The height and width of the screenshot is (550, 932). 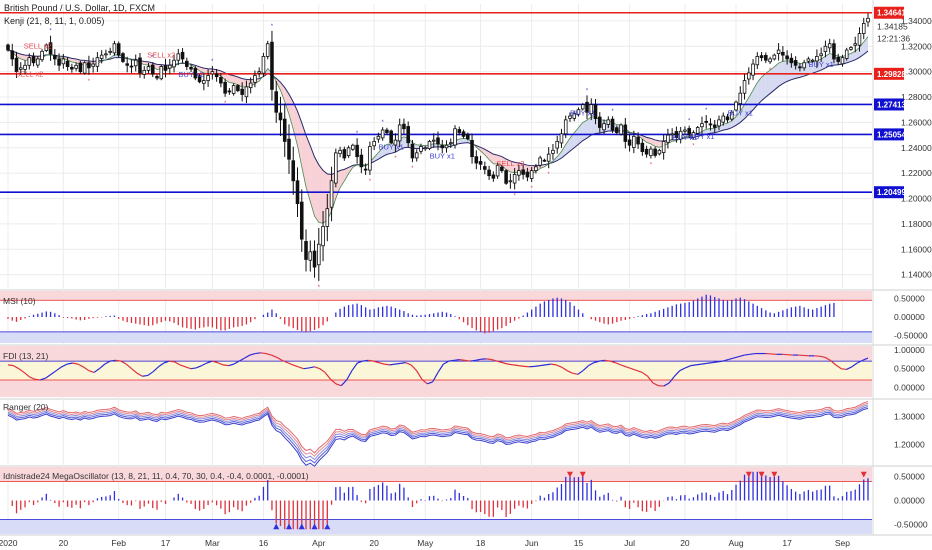 I want to click on msi-upper-zone, so click(x=436, y=296).